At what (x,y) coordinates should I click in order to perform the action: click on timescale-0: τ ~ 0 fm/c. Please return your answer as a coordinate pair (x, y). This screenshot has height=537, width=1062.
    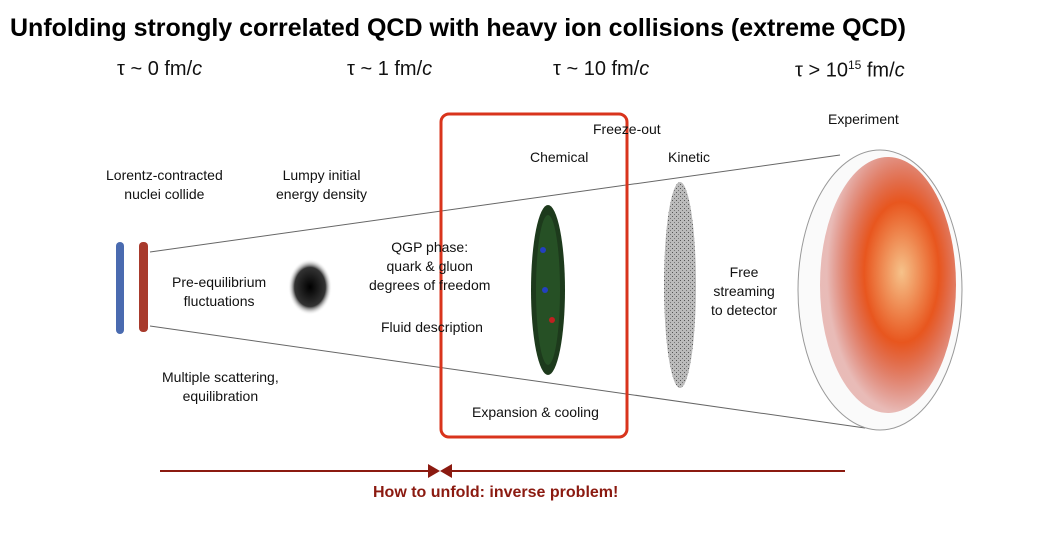
    Looking at the image, I should click on (160, 69).